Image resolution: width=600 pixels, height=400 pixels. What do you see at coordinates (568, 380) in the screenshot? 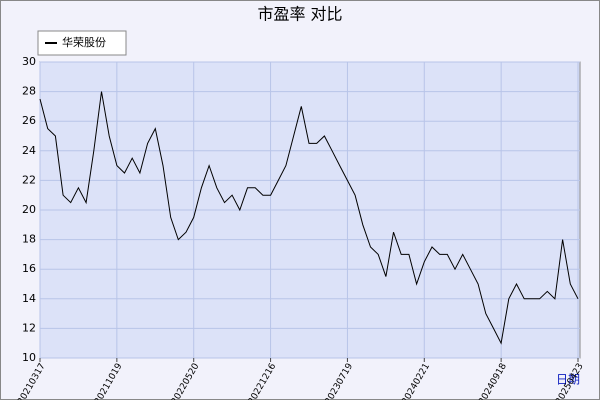
I see `x-axis-label: 日期` at bounding box center [568, 380].